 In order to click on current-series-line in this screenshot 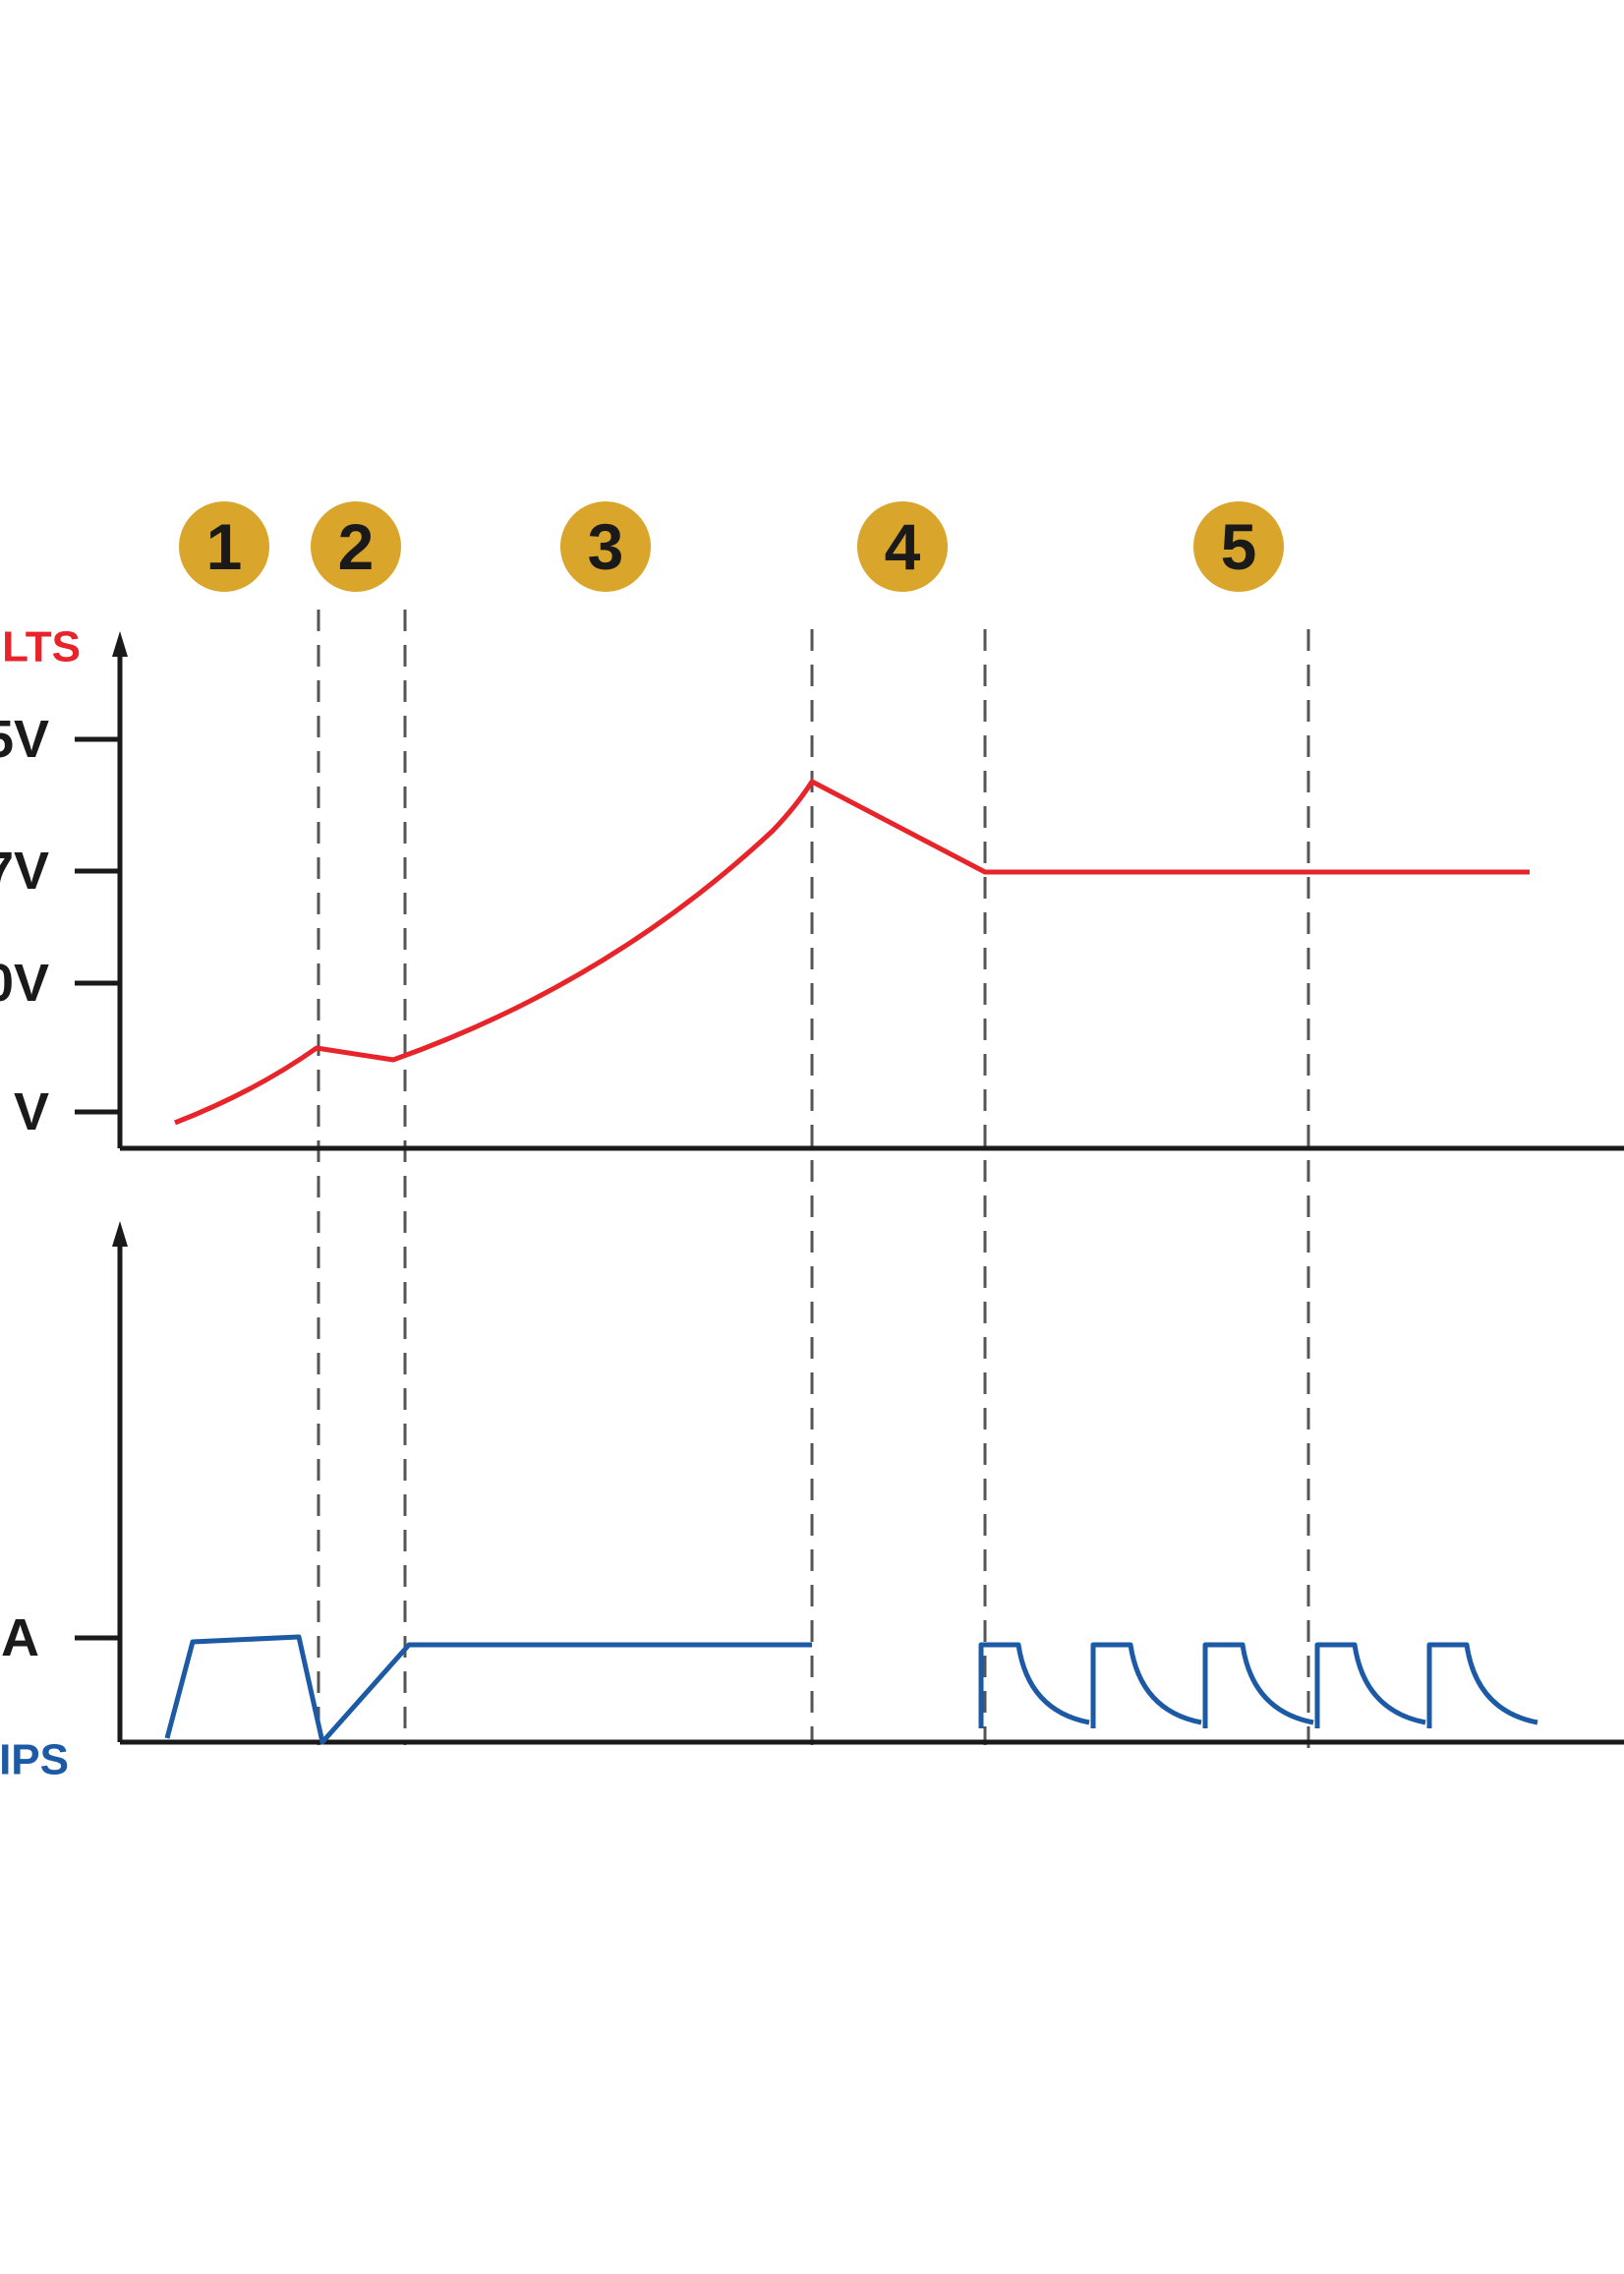, I will do `click(488, 1689)`.